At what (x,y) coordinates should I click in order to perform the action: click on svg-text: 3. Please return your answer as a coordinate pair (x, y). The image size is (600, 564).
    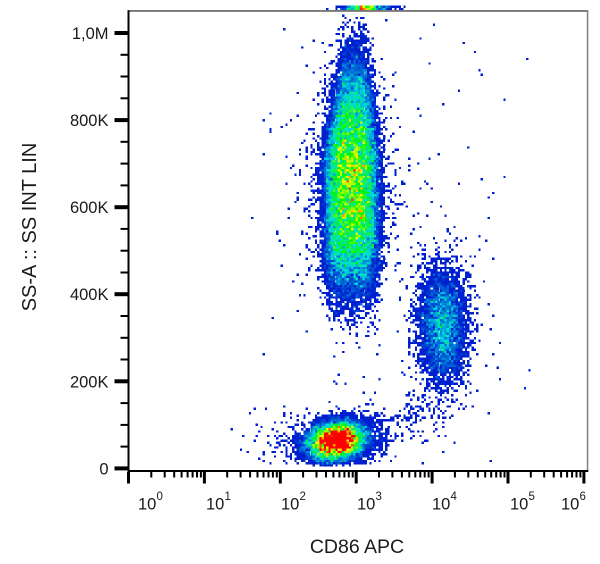
    Looking at the image, I should click on (379, 497).